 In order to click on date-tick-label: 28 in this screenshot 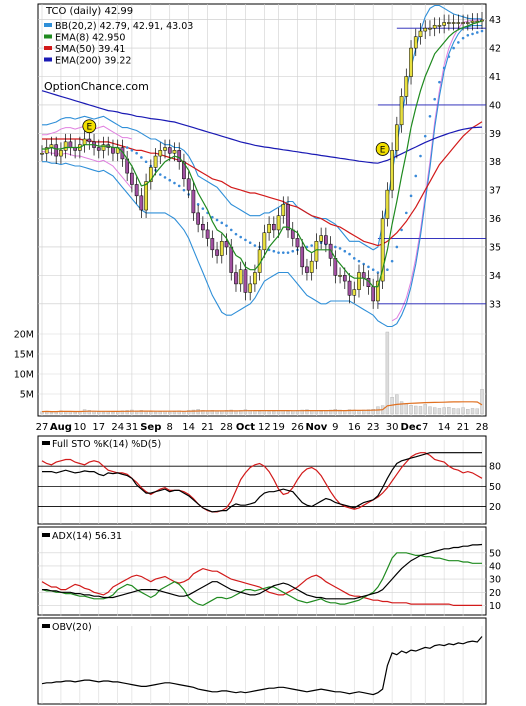, I will do `click(226, 427)`.